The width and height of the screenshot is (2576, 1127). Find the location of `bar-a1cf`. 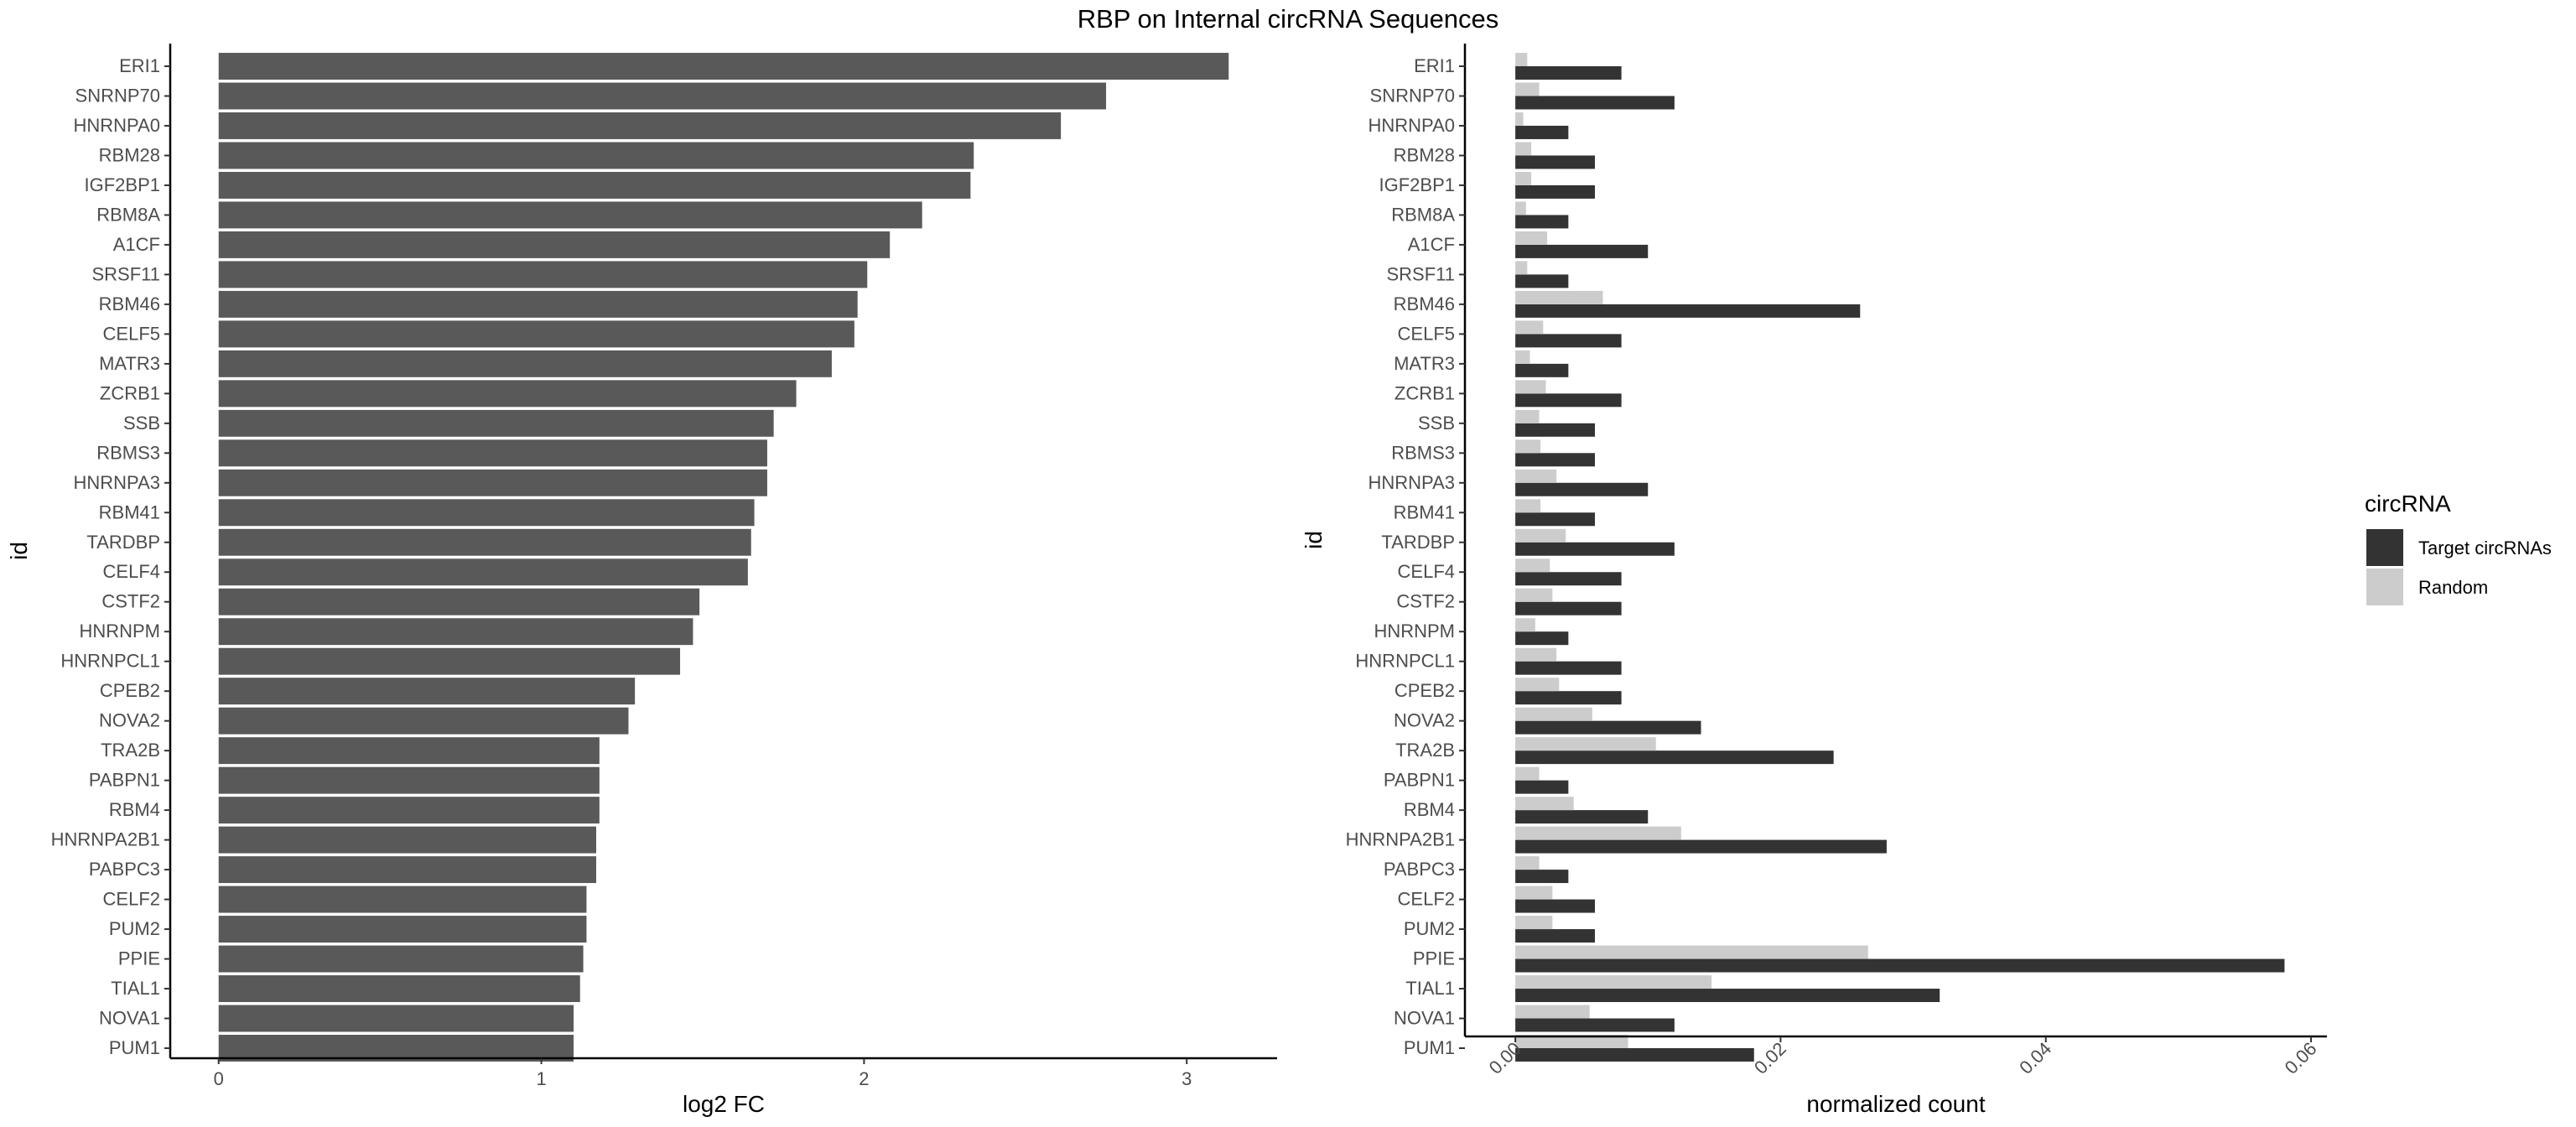

bar-a1cf is located at coordinates (554, 244).